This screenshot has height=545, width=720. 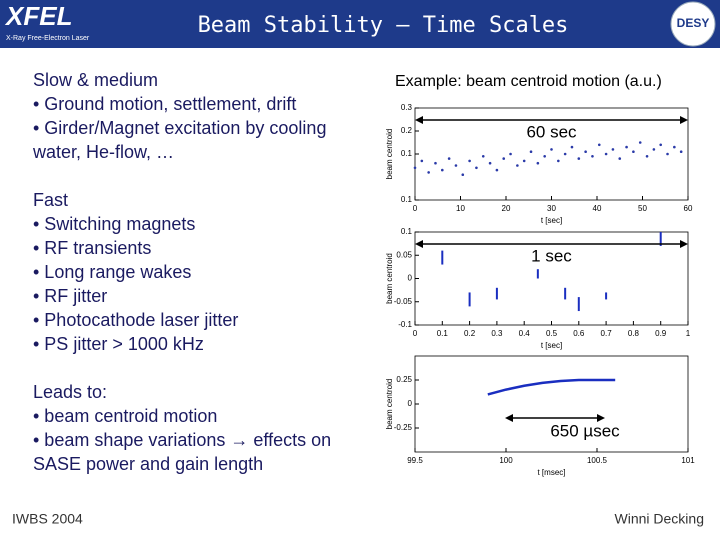 What do you see at coordinates (551, 345) in the screenshot?
I see `x-axis-label: t [sec]` at bounding box center [551, 345].